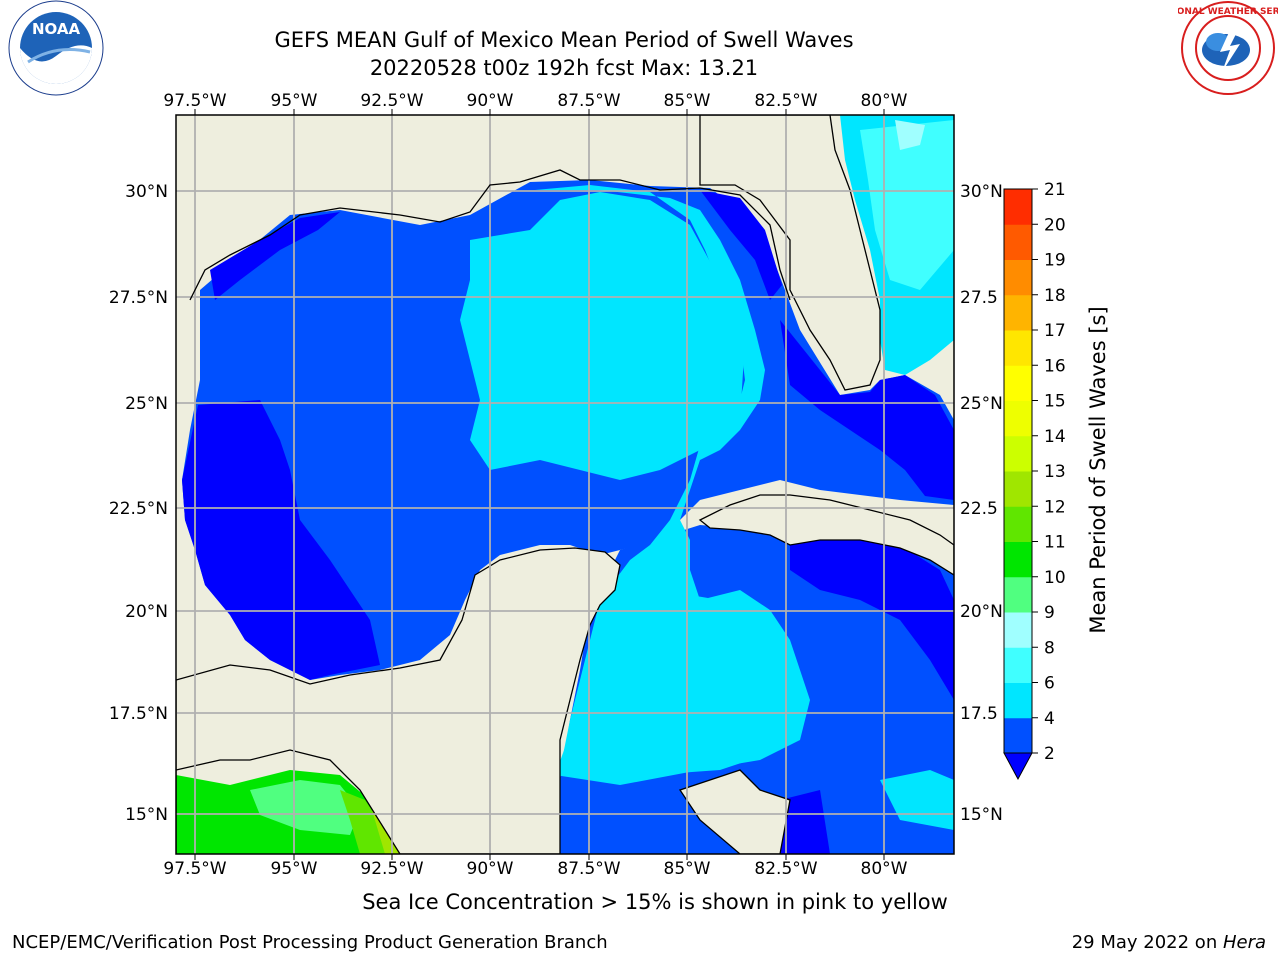 The width and height of the screenshot is (1280, 960). I want to click on florida-land, so click(790, 253).